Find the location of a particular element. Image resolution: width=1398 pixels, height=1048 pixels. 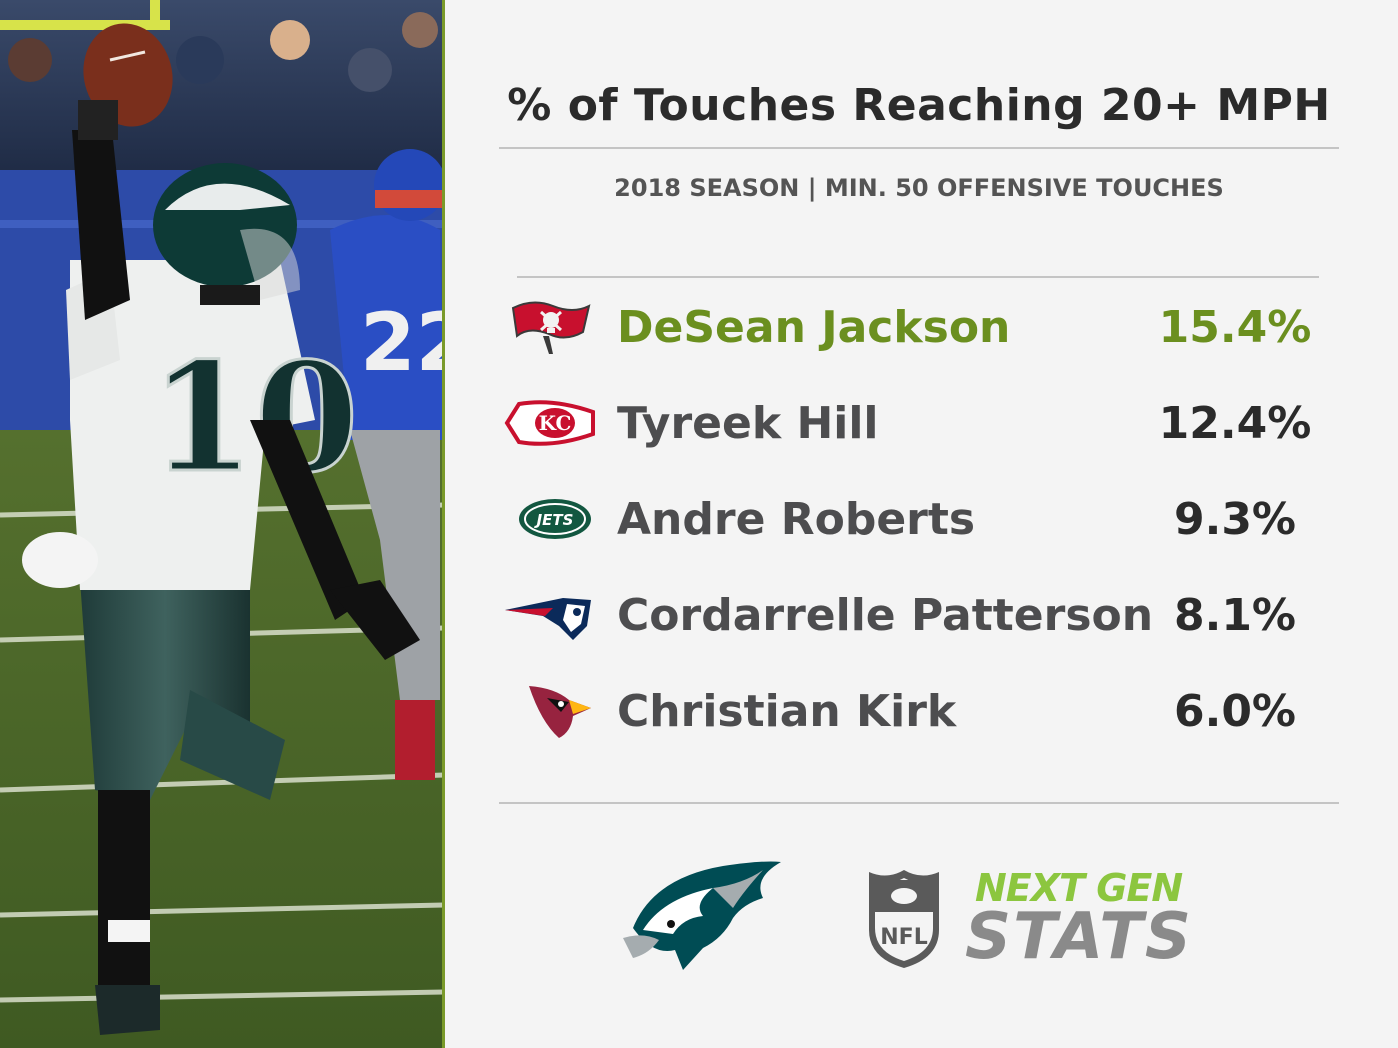

list-divider-bottom is located at coordinates (919, 803).